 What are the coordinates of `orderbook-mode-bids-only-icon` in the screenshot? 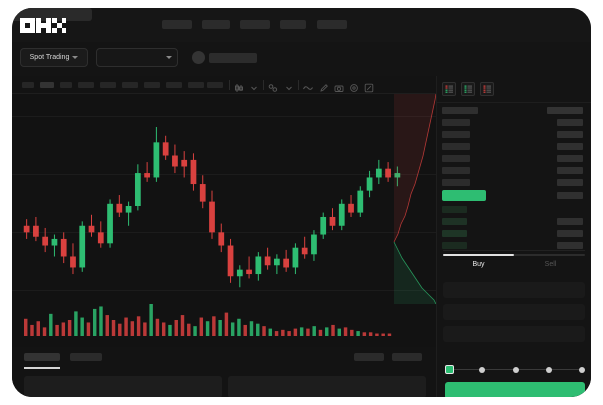 It's located at (468, 89).